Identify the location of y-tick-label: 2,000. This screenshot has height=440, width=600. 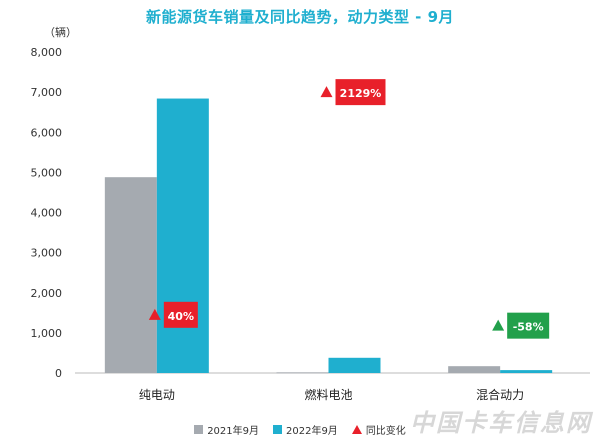
(47, 293).